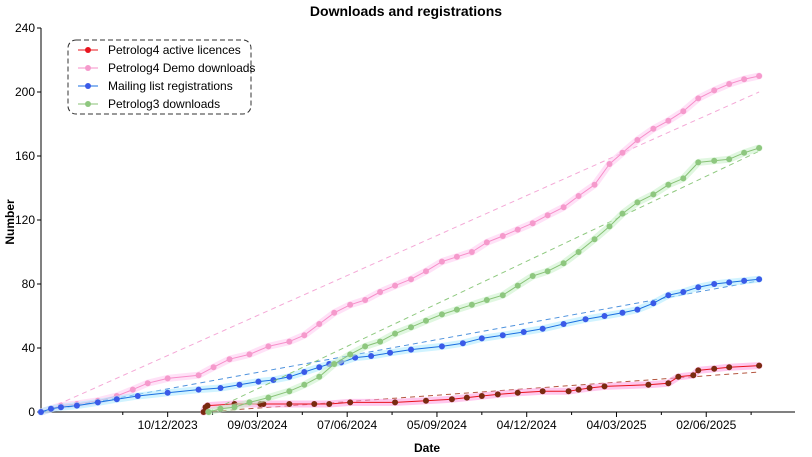  Describe the element at coordinates (257, 425) in the screenshot. I see `x-tick-label: 09/03/2024` at that location.